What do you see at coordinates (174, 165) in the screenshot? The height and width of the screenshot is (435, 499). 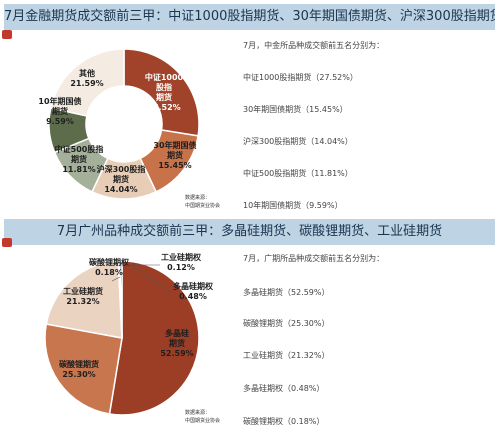 I see `slice-value-label: 15.45%` at bounding box center [174, 165].